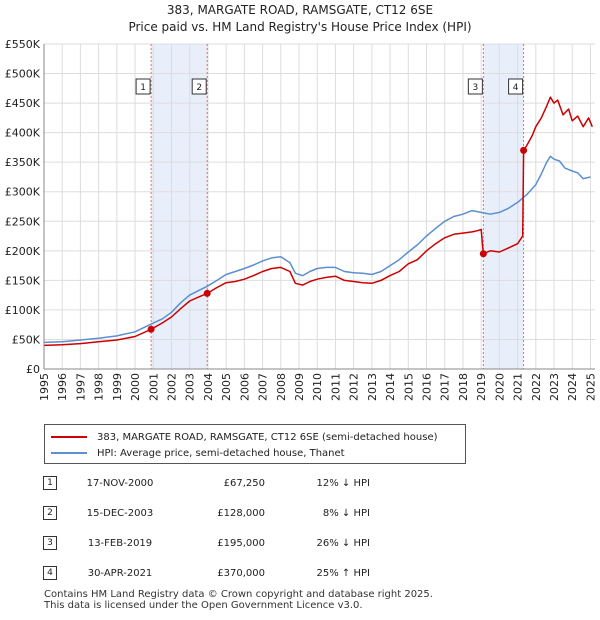 This screenshot has width=600, height=620. Describe the element at coordinates (346, 513) in the screenshot. I see `transaction-hpi: 8% ↓ HPI` at that location.